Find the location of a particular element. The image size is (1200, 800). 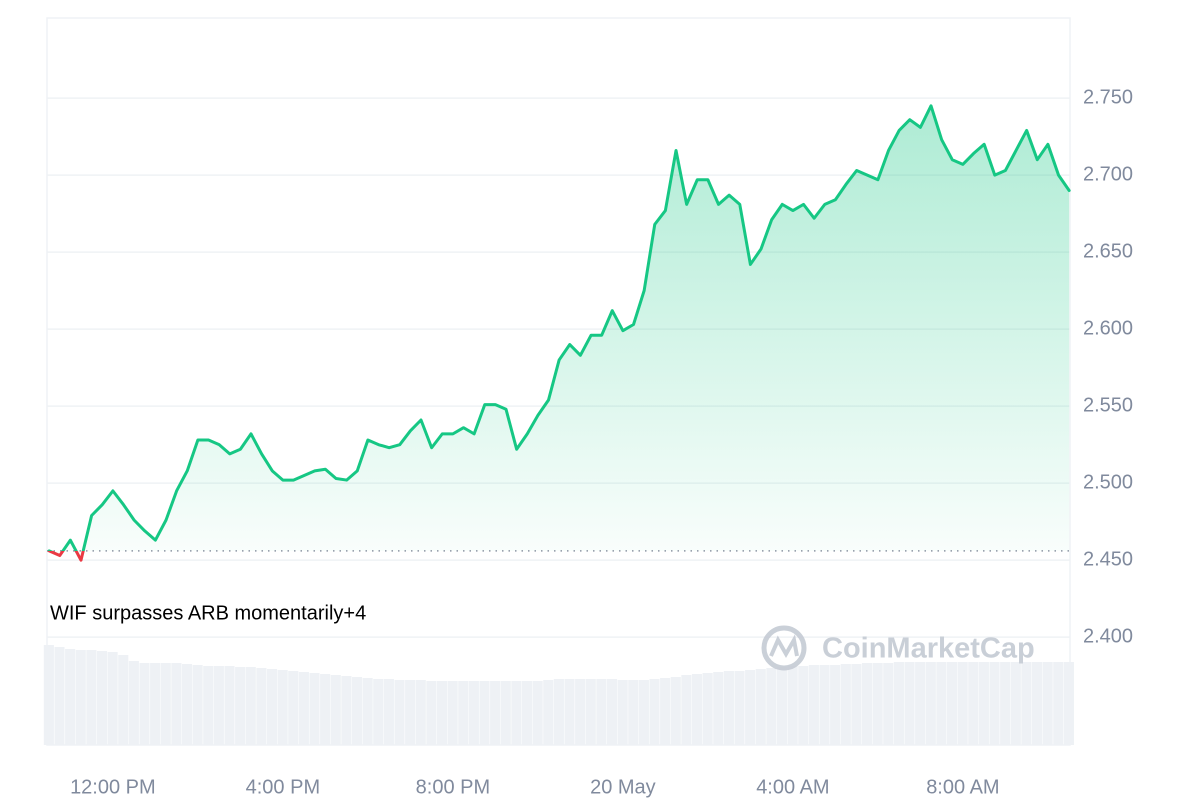

x-tick-label: 20 May is located at coordinates (623, 787).